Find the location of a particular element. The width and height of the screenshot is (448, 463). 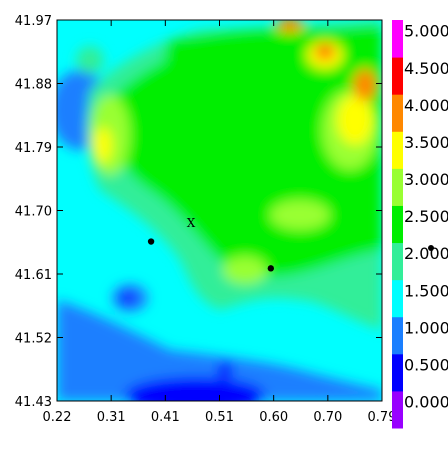

legend-dot-marker is located at coordinates (431, 248).